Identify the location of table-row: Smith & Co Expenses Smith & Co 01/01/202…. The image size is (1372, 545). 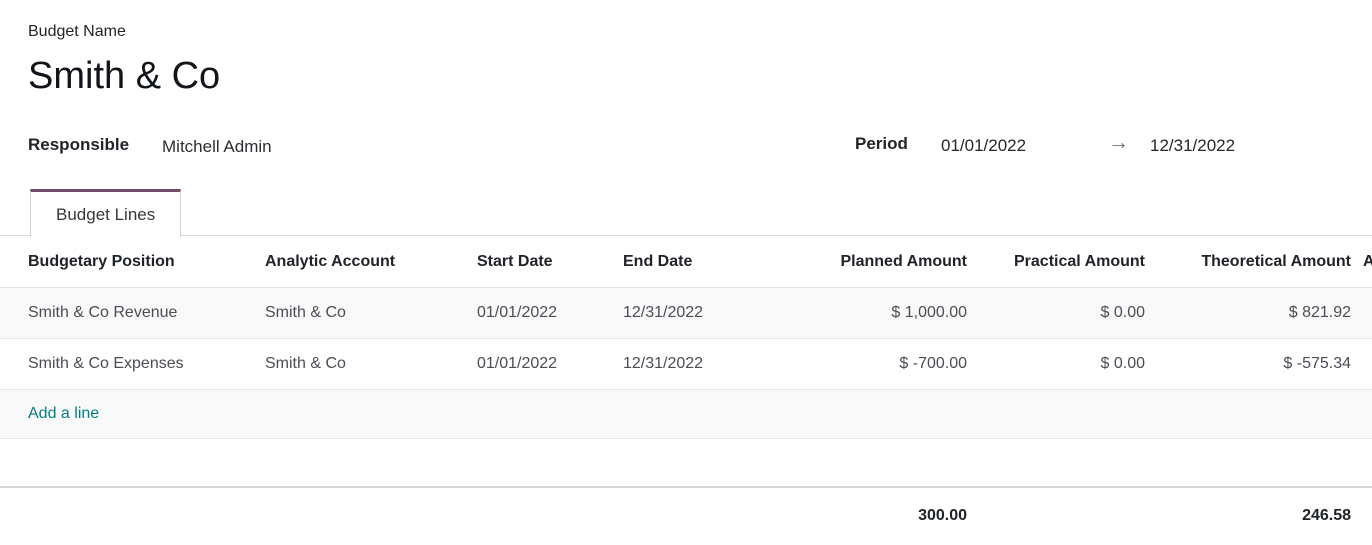
(686, 364).